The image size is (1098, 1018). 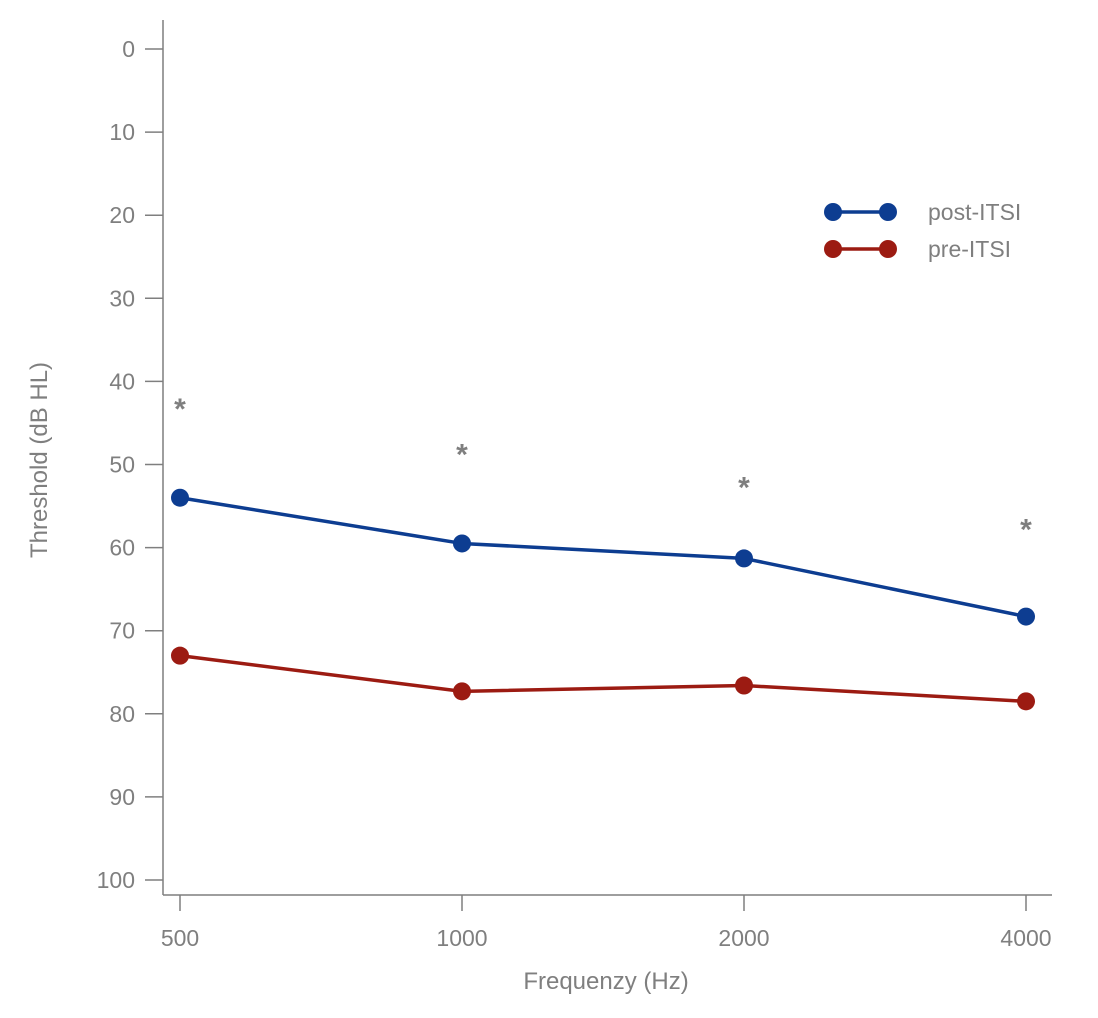 What do you see at coordinates (922, 230) in the screenshot?
I see `legend: post-ITSI pre-ITSI` at bounding box center [922, 230].